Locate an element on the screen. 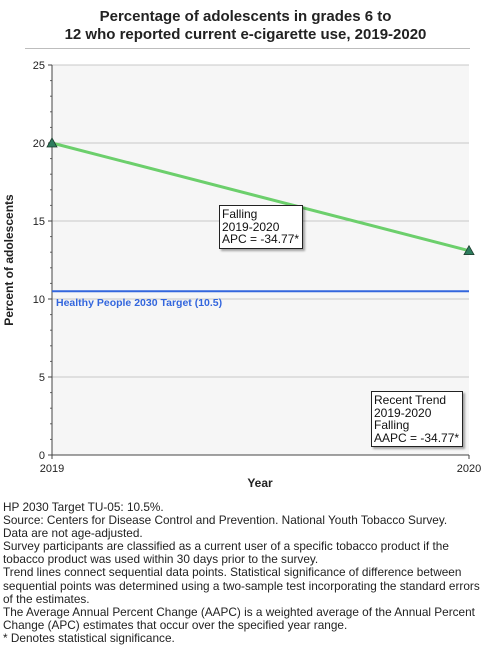  title-divider is located at coordinates (247, 48).